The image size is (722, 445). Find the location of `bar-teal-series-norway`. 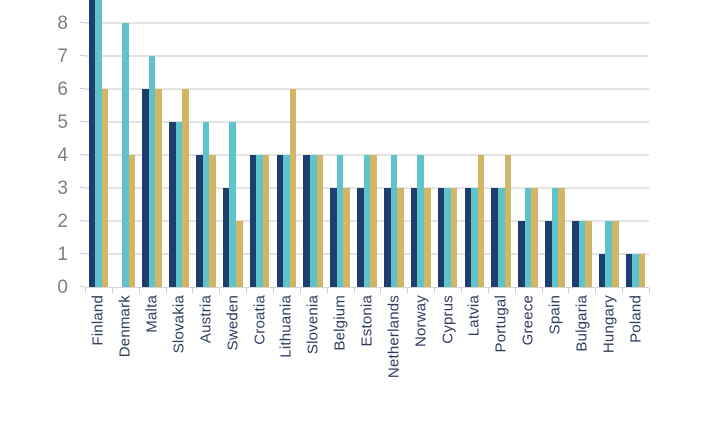

bar-teal-series-norway is located at coordinates (420, 221).